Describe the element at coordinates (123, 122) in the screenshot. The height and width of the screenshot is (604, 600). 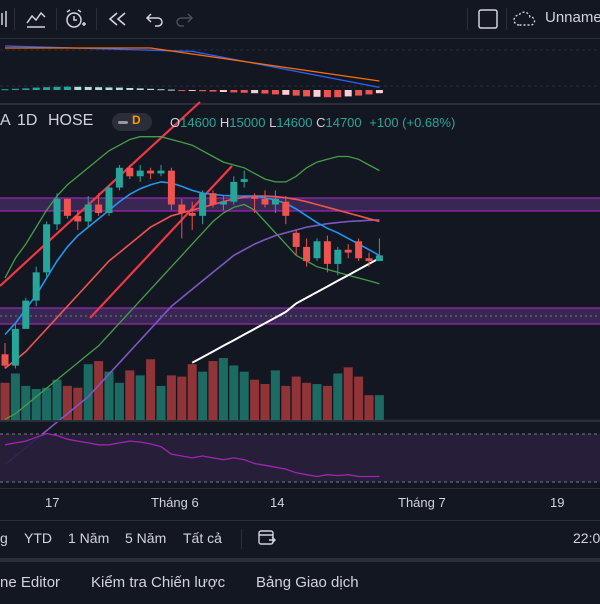
I see `dash-icon` at that location.